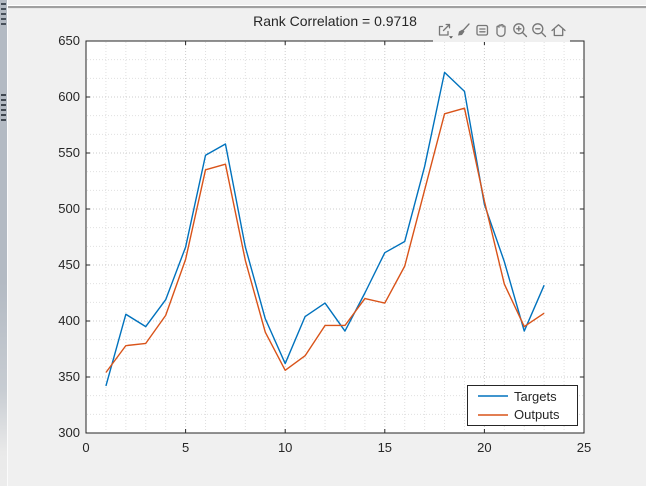  What do you see at coordinates (539, 30) in the screenshot?
I see `zoom-out-icon` at bounding box center [539, 30].